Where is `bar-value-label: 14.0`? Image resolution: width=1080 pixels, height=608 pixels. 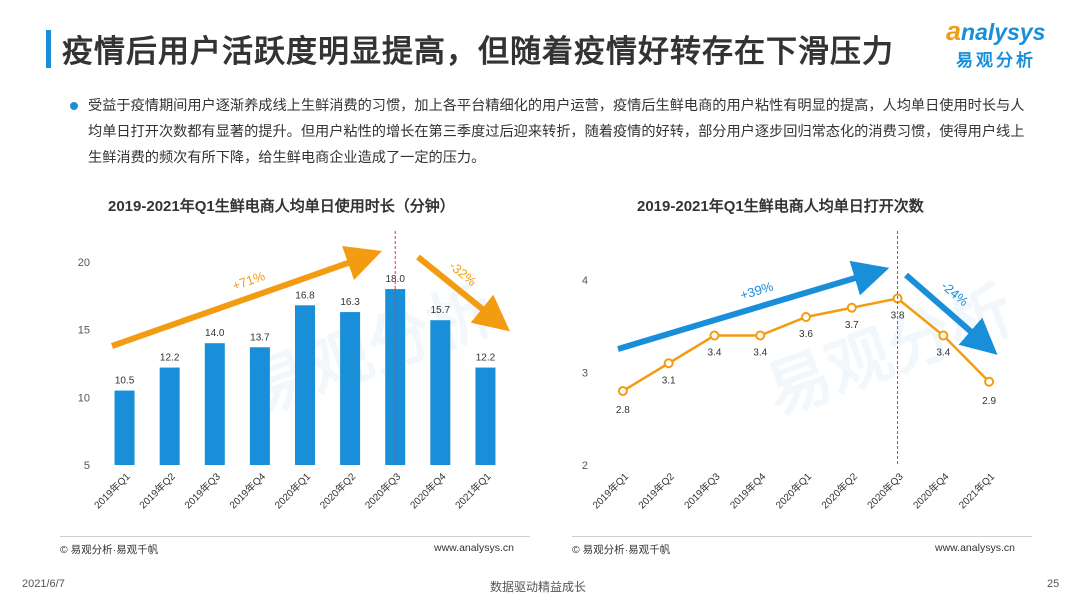 bar-value-label: 14.0 is located at coordinates (215, 333).